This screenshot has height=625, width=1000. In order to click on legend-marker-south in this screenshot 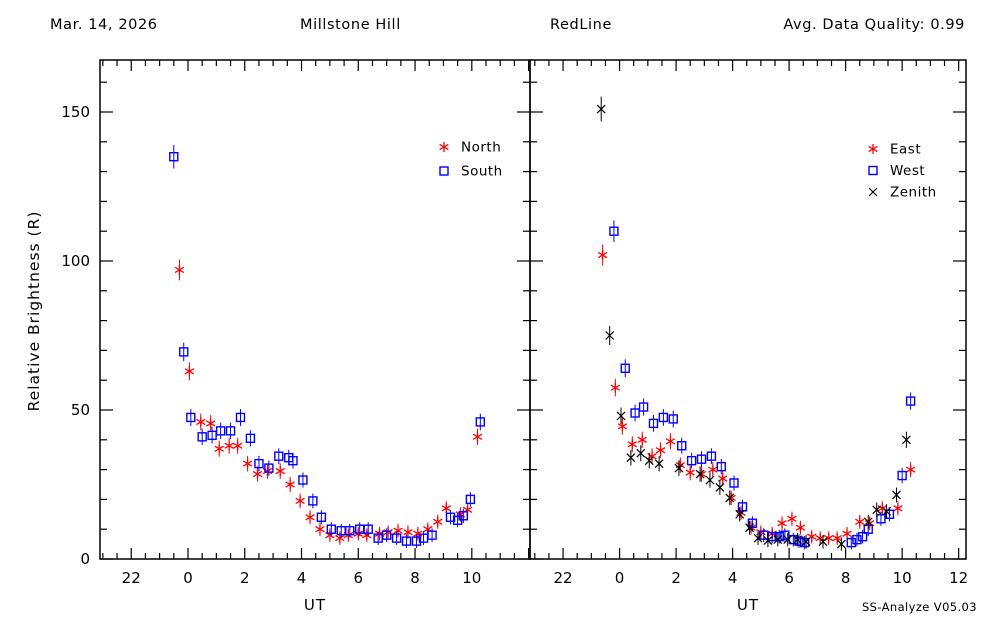, I will do `click(444, 171)`.